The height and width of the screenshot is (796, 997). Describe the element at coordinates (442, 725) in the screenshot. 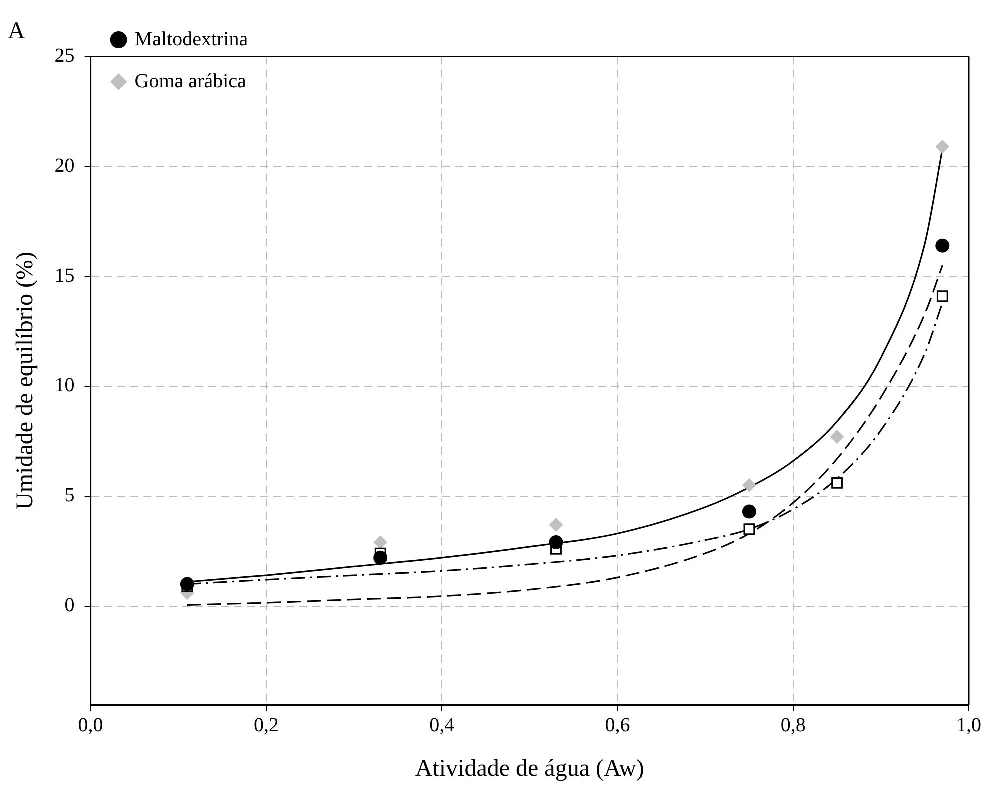

I see `x-tick-label: 0,4` at that location.